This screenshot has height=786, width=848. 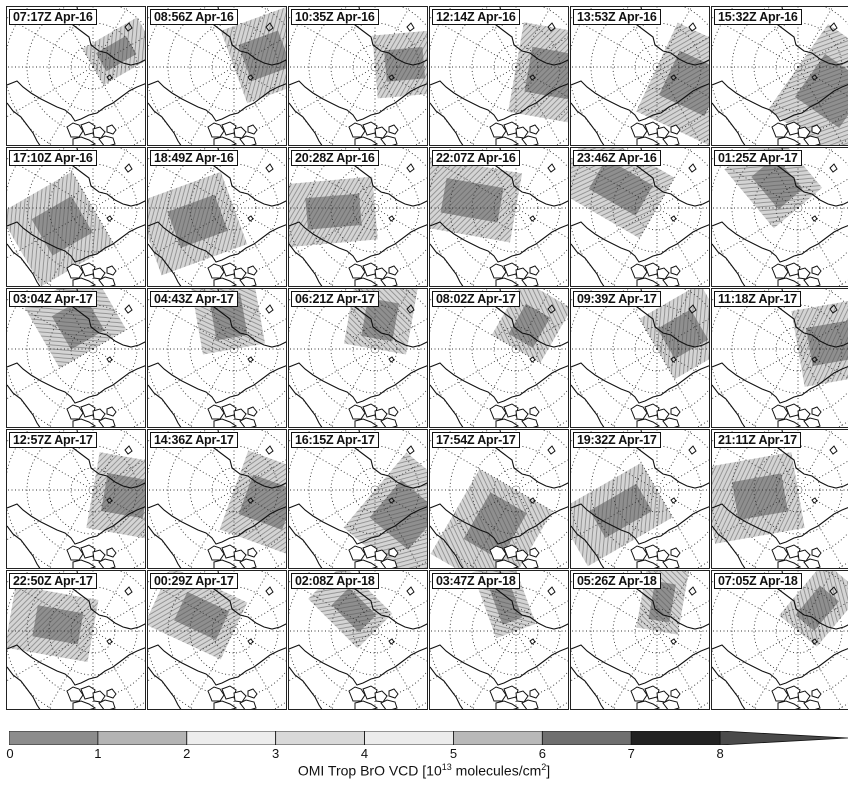 What do you see at coordinates (53, 581) in the screenshot?
I see `timestamp-label: 22:50Z Apr-17` at bounding box center [53, 581].